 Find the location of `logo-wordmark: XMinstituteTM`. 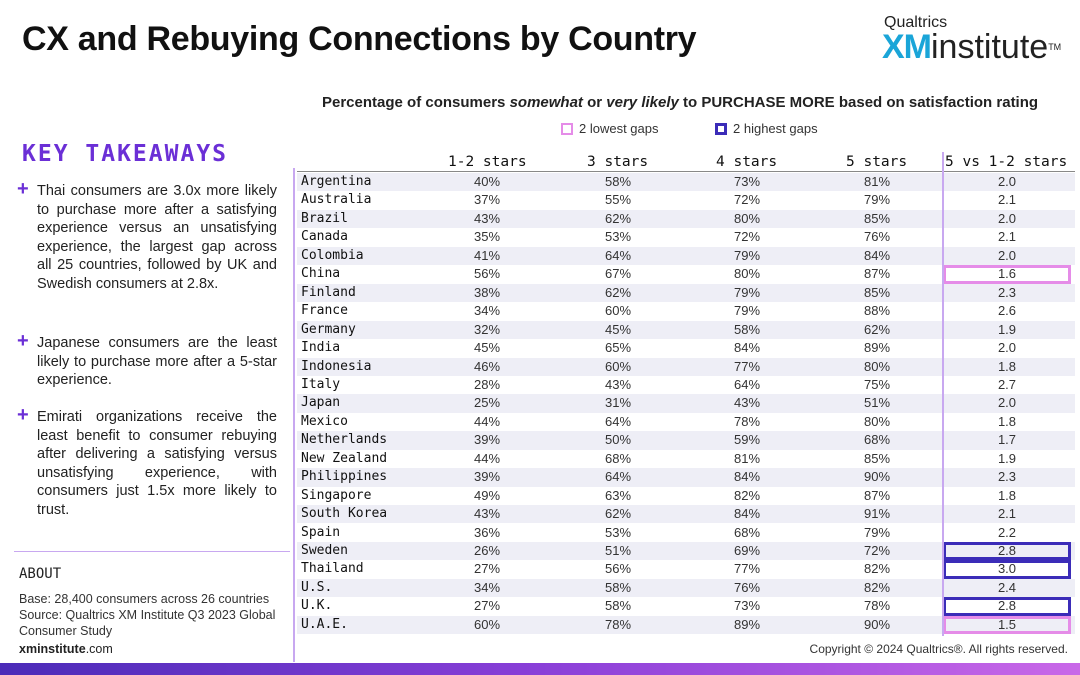

logo-wordmark: XMinstituteTM is located at coordinates (972, 47).